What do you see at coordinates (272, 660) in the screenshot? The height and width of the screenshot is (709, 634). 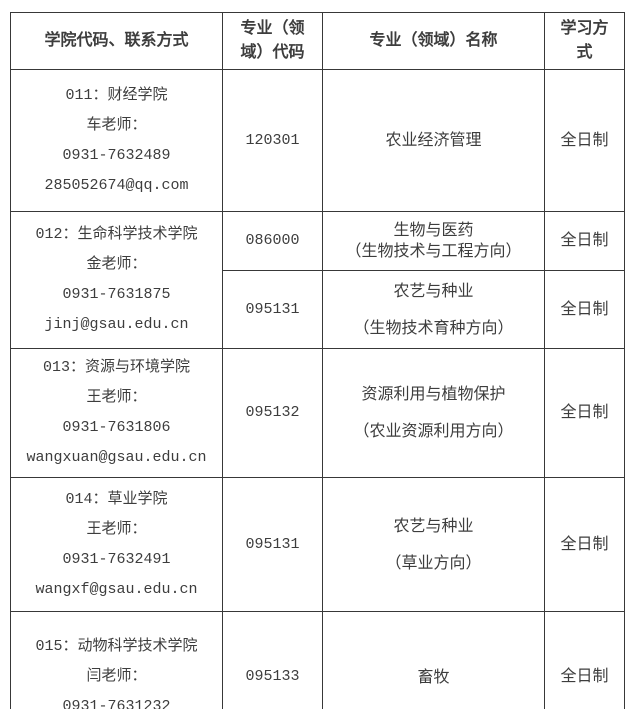 I see `program-code-cell: 095133` at bounding box center [272, 660].